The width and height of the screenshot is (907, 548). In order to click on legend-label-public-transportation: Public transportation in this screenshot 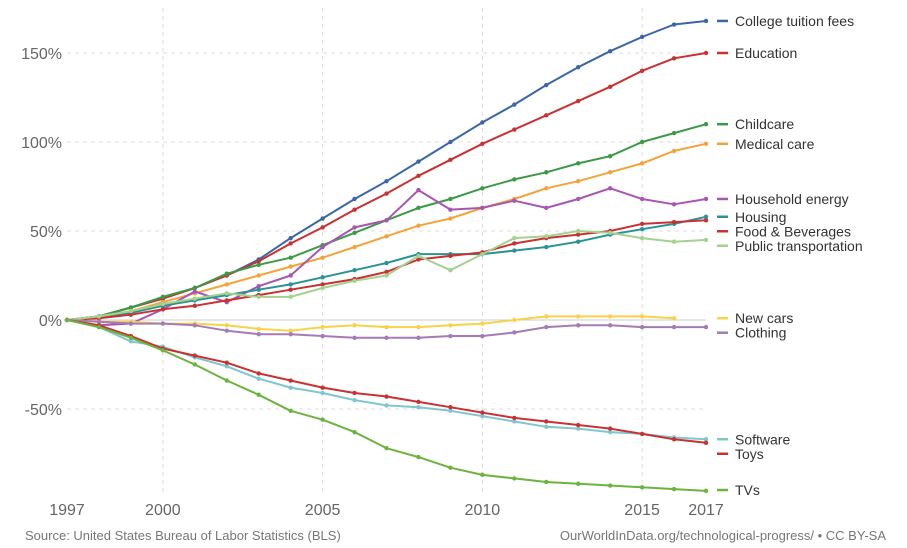, I will do `click(799, 246)`.